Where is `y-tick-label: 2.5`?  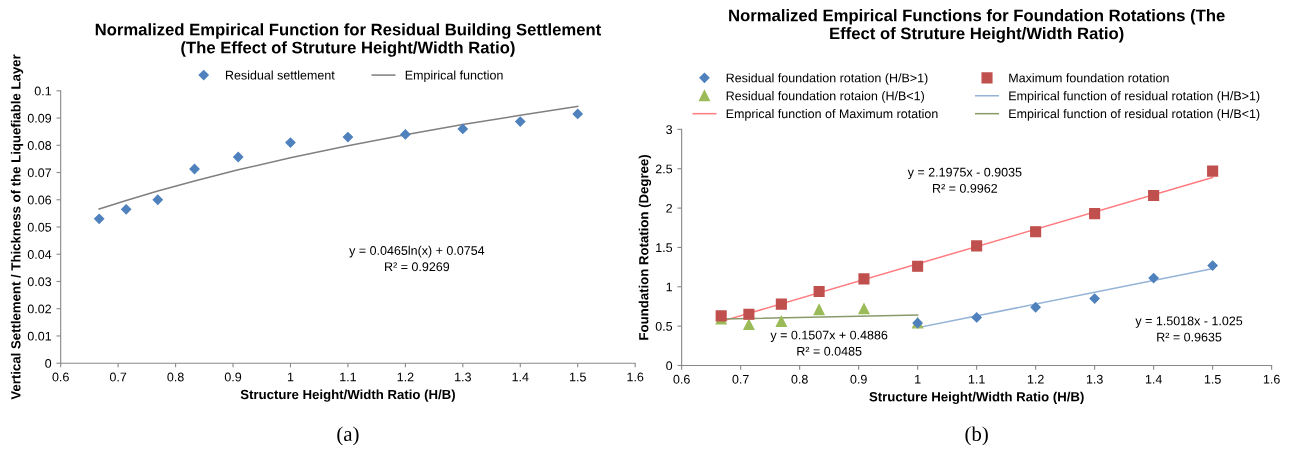 y-tick-label: 2.5 is located at coordinates (664, 169).